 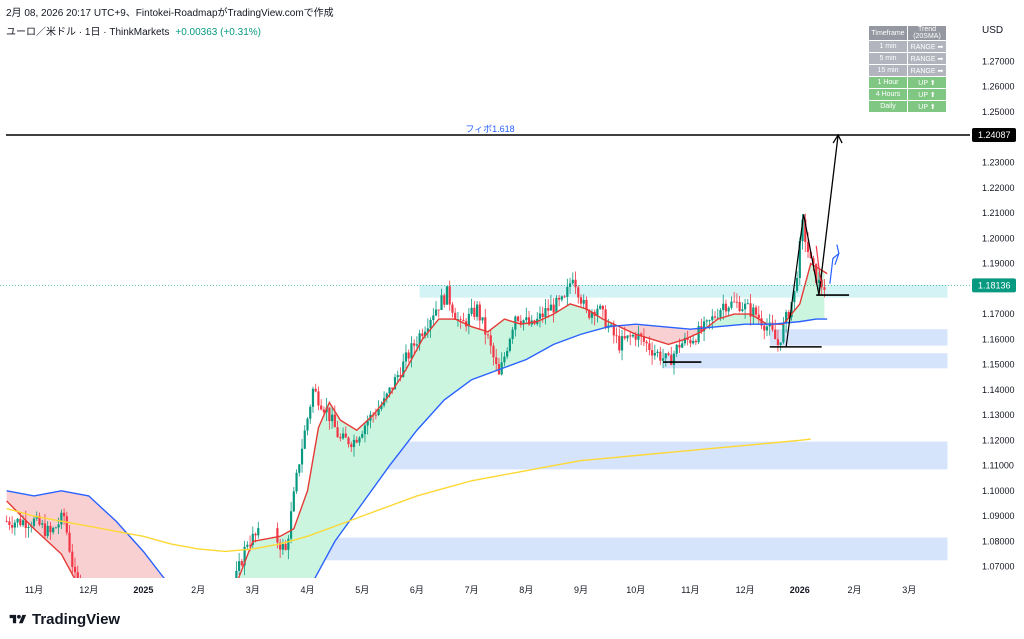 What do you see at coordinates (834, 268) in the screenshot?
I see `blue-scenario-arrow` at bounding box center [834, 268].